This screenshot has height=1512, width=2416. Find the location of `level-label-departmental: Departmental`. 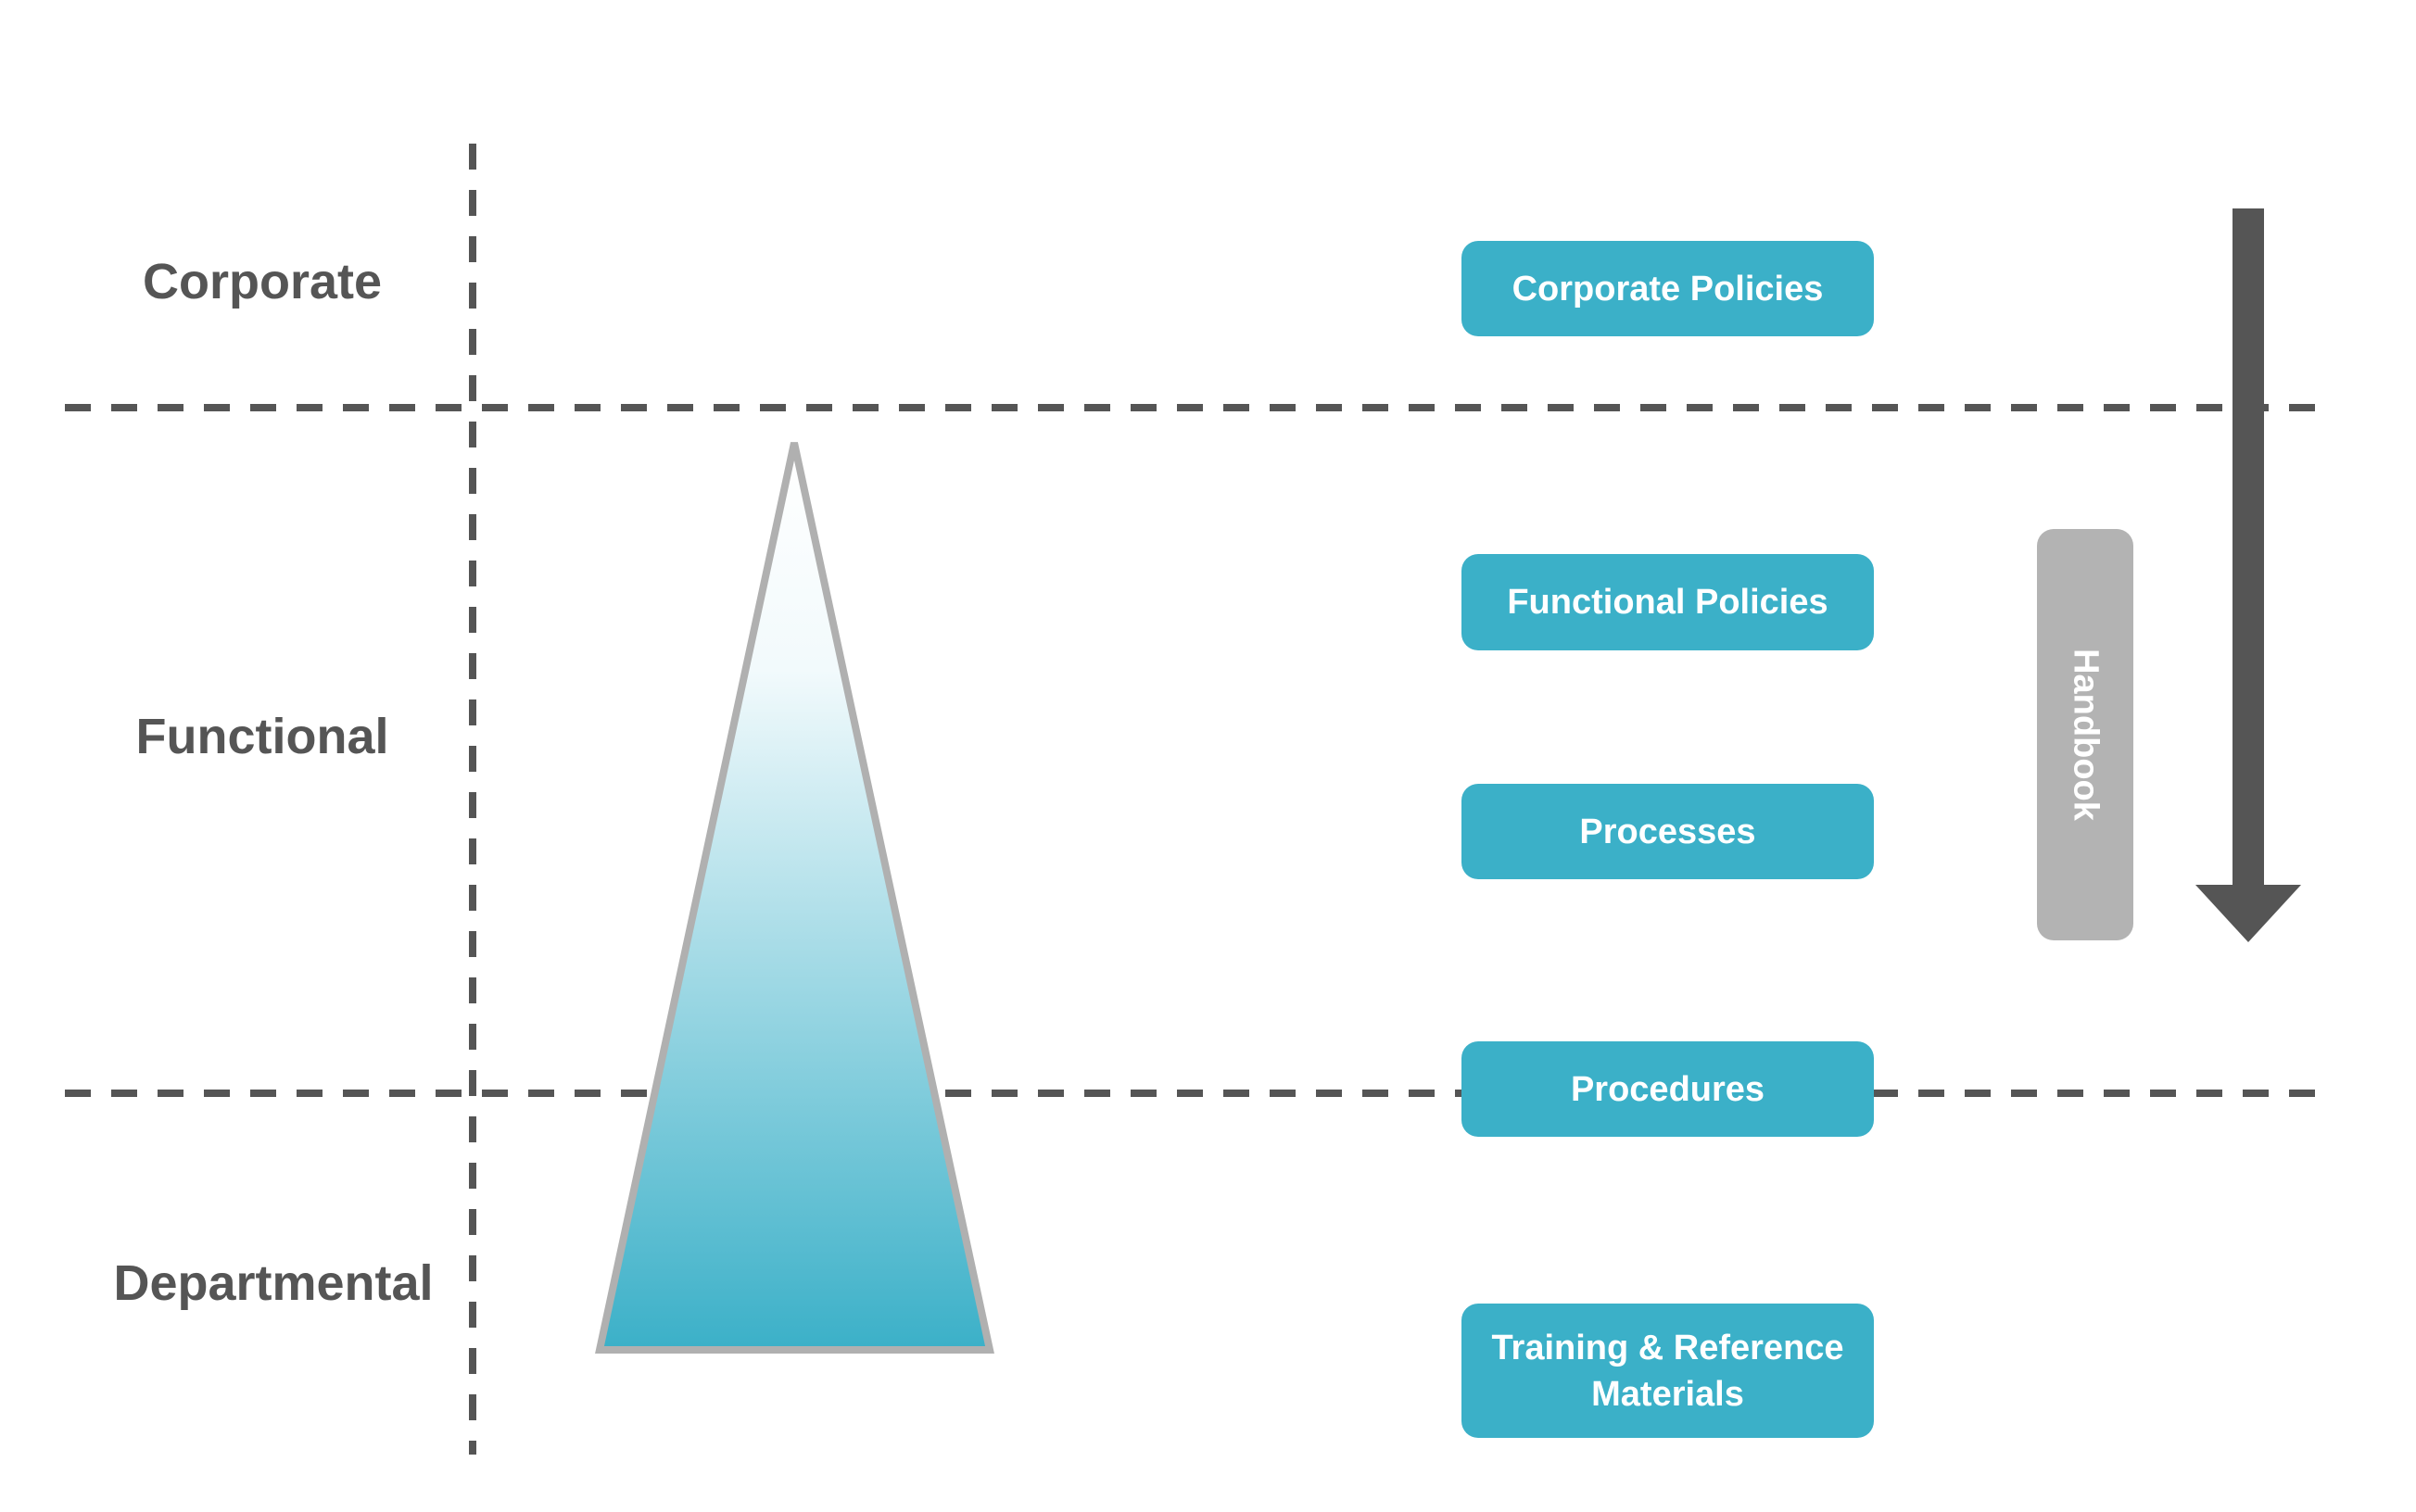

level-label-departmental: Departmental is located at coordinates (273, 1283).